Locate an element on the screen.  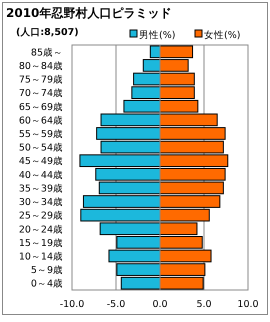
ycat: 25～29歳 is located at coordinates (40, 216).